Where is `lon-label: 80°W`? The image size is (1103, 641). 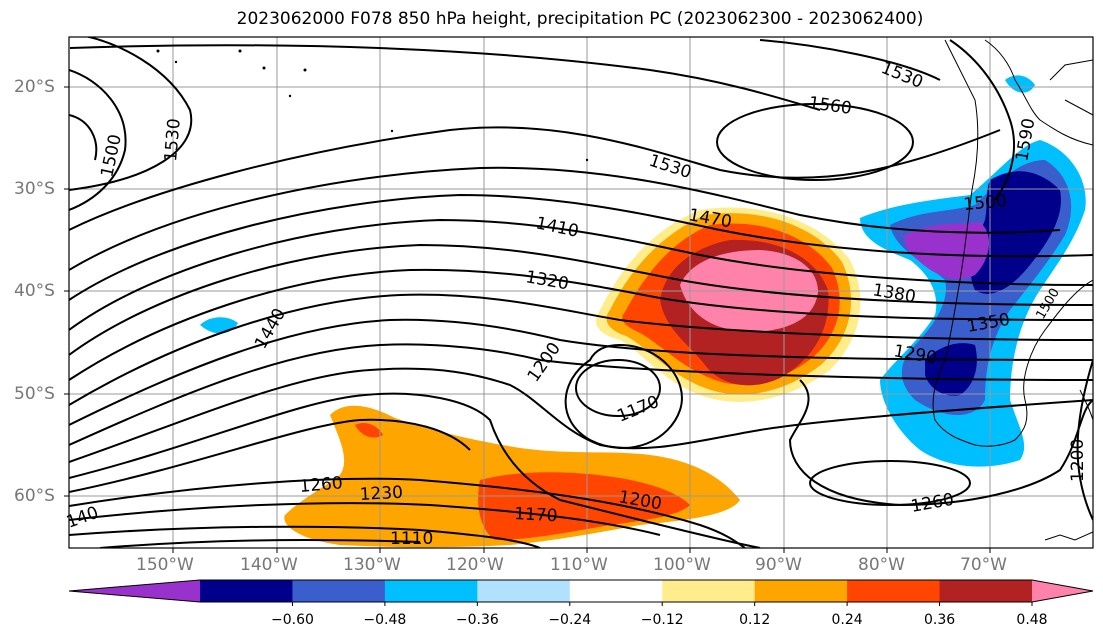 lon-label: 80°W is located at coordinates (881, 565).